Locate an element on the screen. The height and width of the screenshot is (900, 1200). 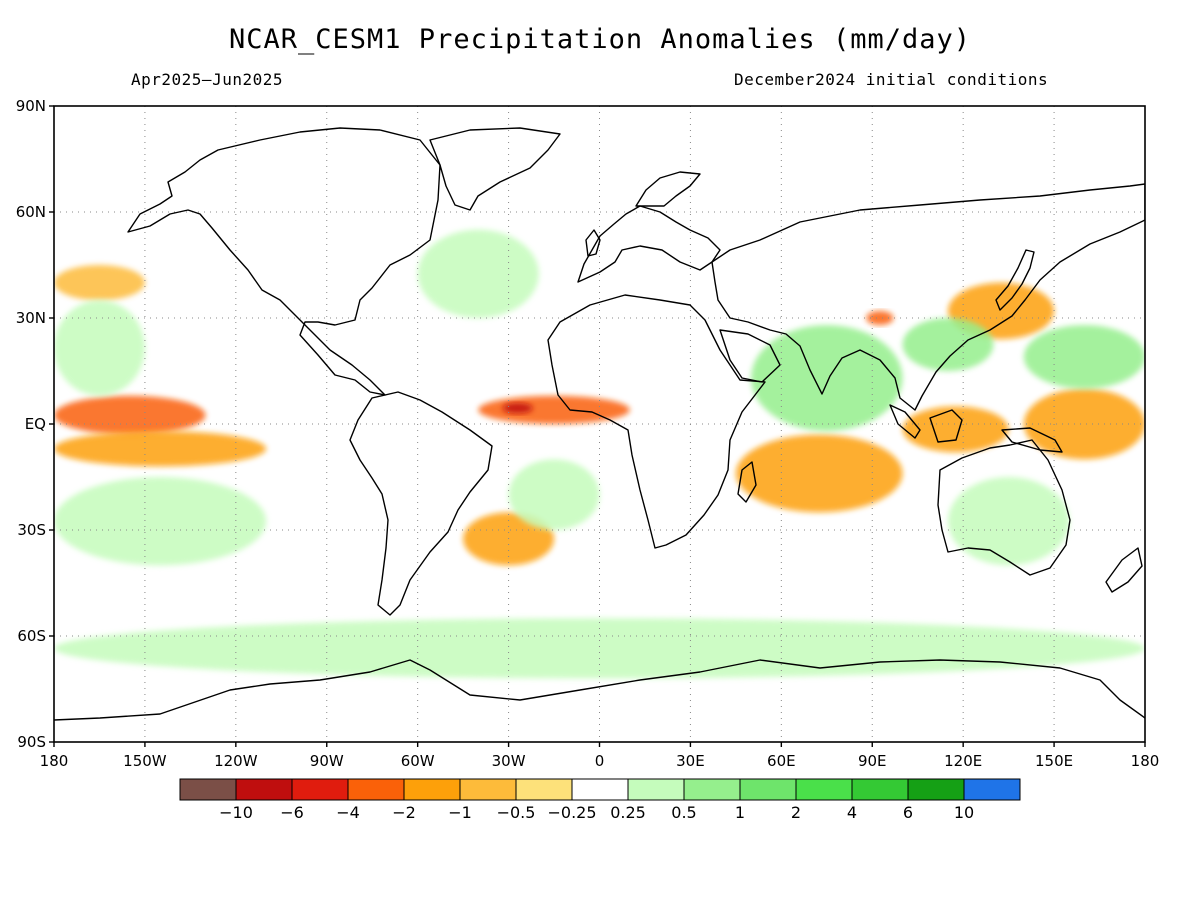
anomaly-region-central-pacific-equatorial-dry is located at coordinates (130, 415).